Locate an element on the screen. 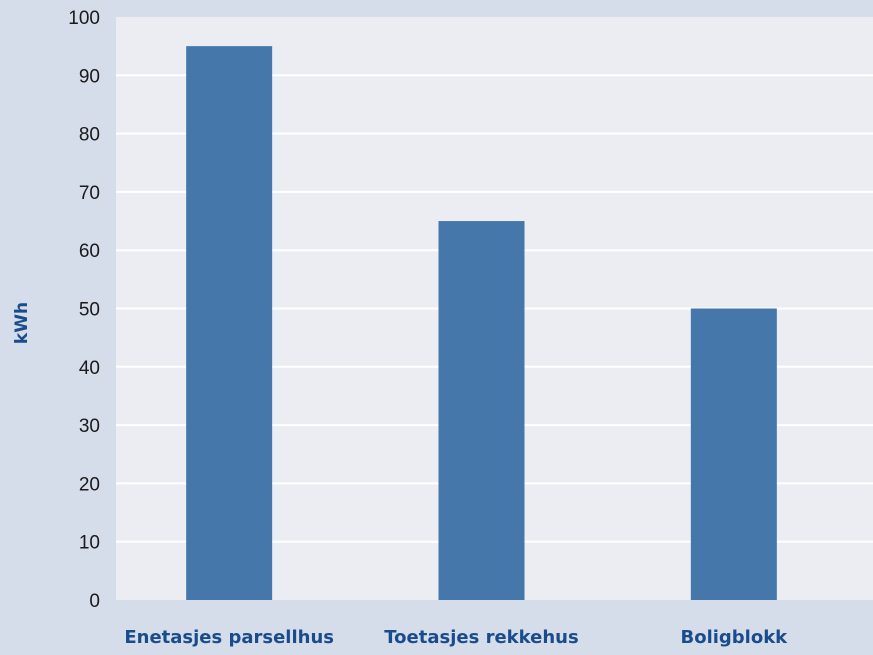 This screenshot has width=873, height=655. y-tick-label: 20 is located at coordinates (89, 484).